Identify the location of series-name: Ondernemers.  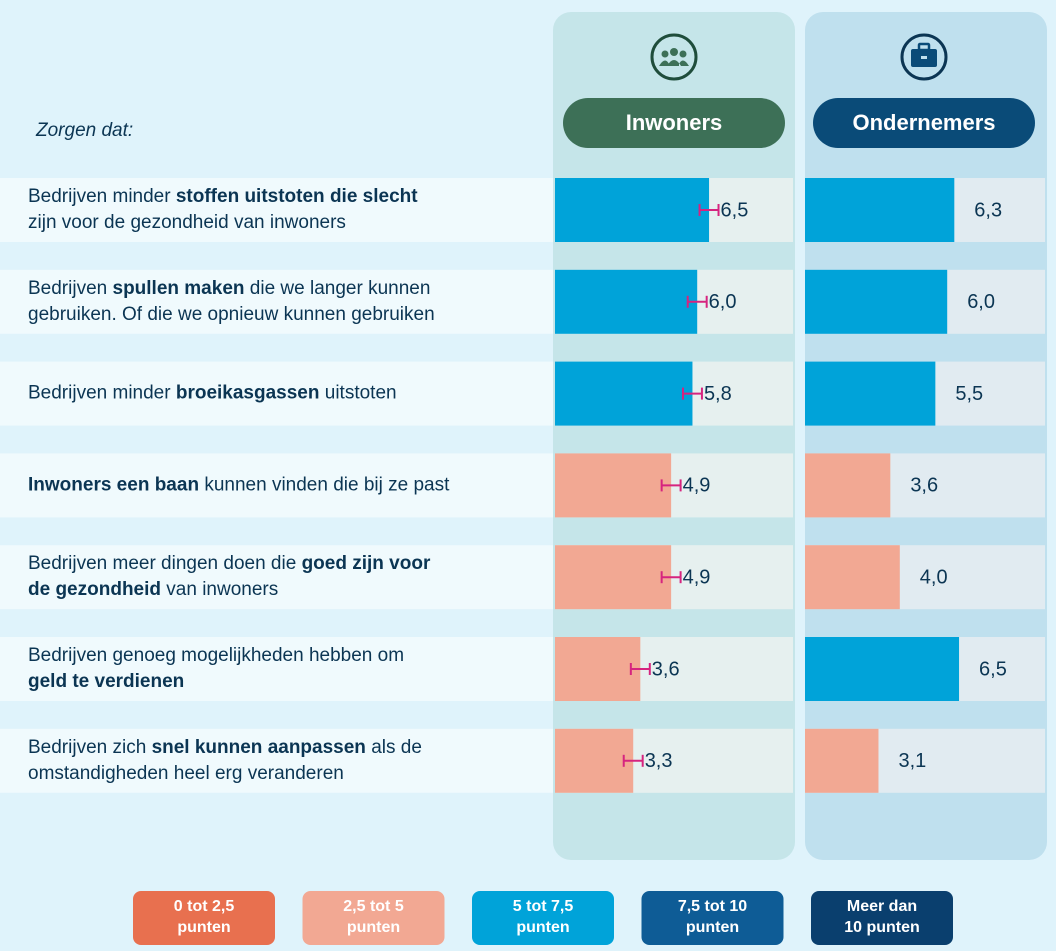
(923, 122).